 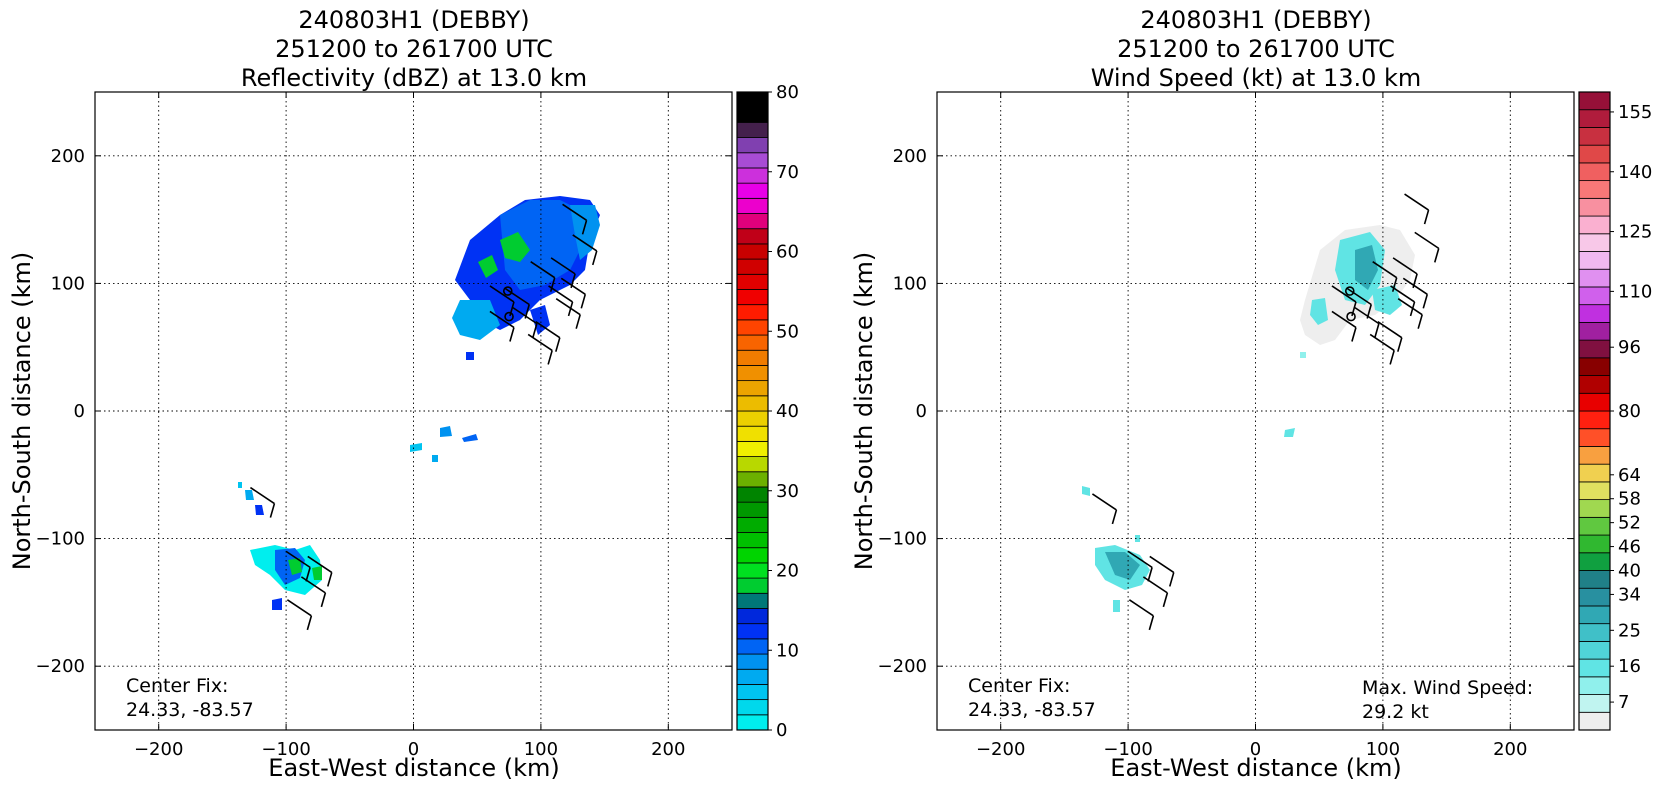 I want to click on wind-colorbar-tick-label: 155, so click(x=1635, y=112).